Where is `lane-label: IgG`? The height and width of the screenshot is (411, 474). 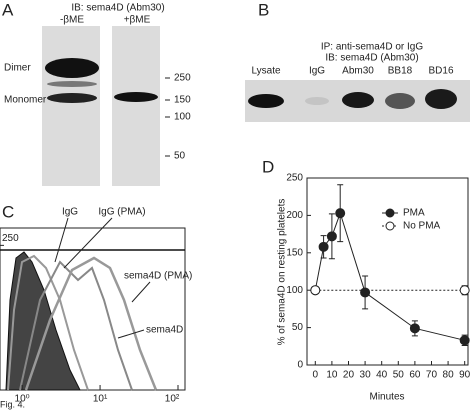 lane-label: IgG is located at coordinates (317, 71).